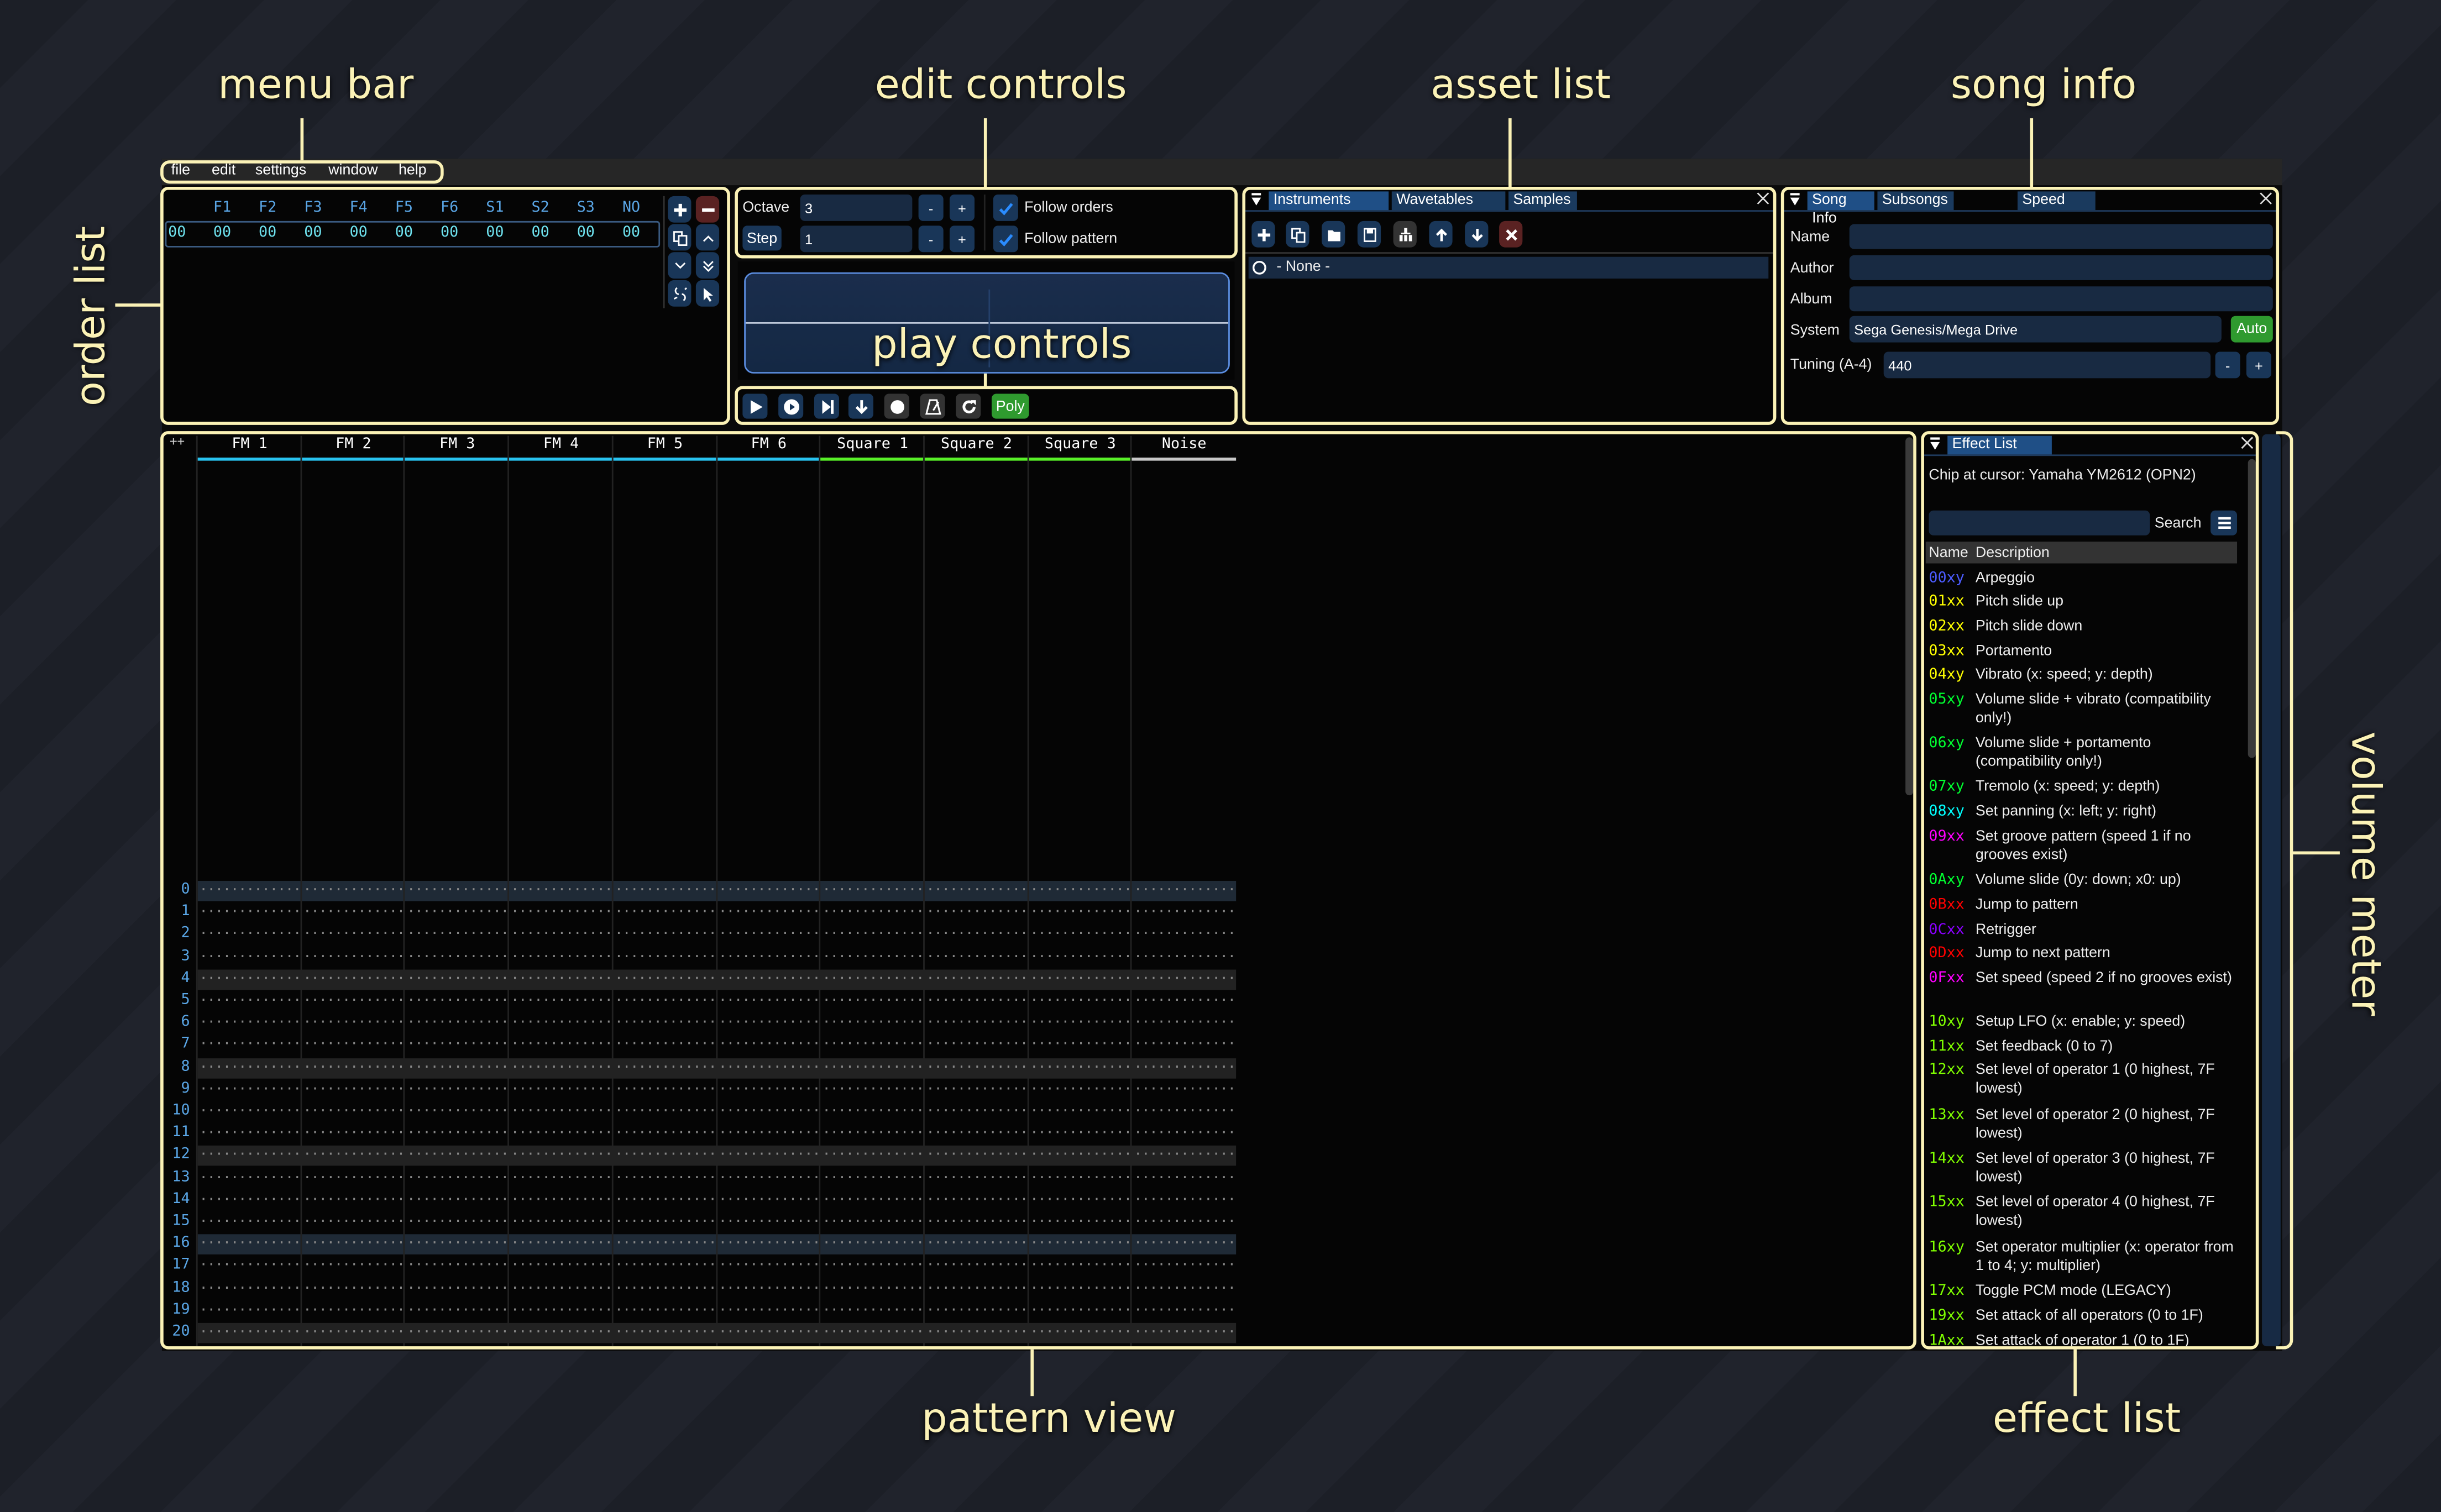  Describe the element at coordinates (1947, 743) in the screenshot. I see `effect-code: 06xy` at that location.